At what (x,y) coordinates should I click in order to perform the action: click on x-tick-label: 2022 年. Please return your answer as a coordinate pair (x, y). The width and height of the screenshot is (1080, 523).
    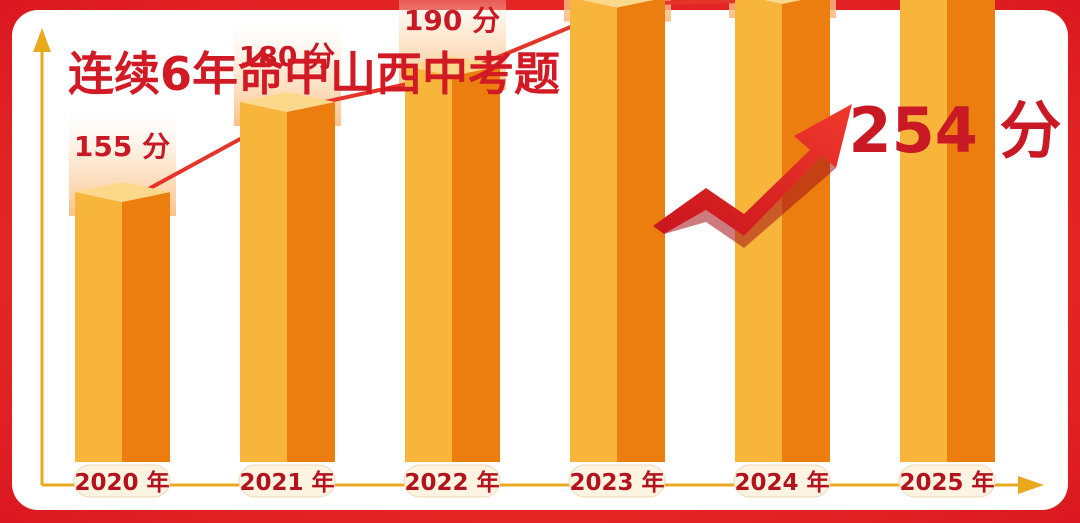
    Looking at the image, I should click on (451, 482).